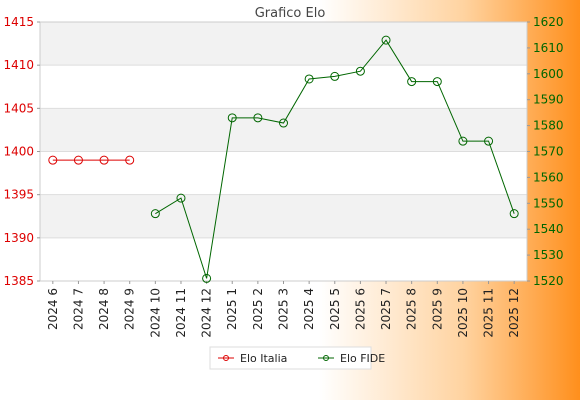 Image resolution: width=580 pixels, height=405 pixels. Describe the element at coordinates (360, 309) in the screenshot. I see `x-axis-tick-label: 2025 6` at that location.